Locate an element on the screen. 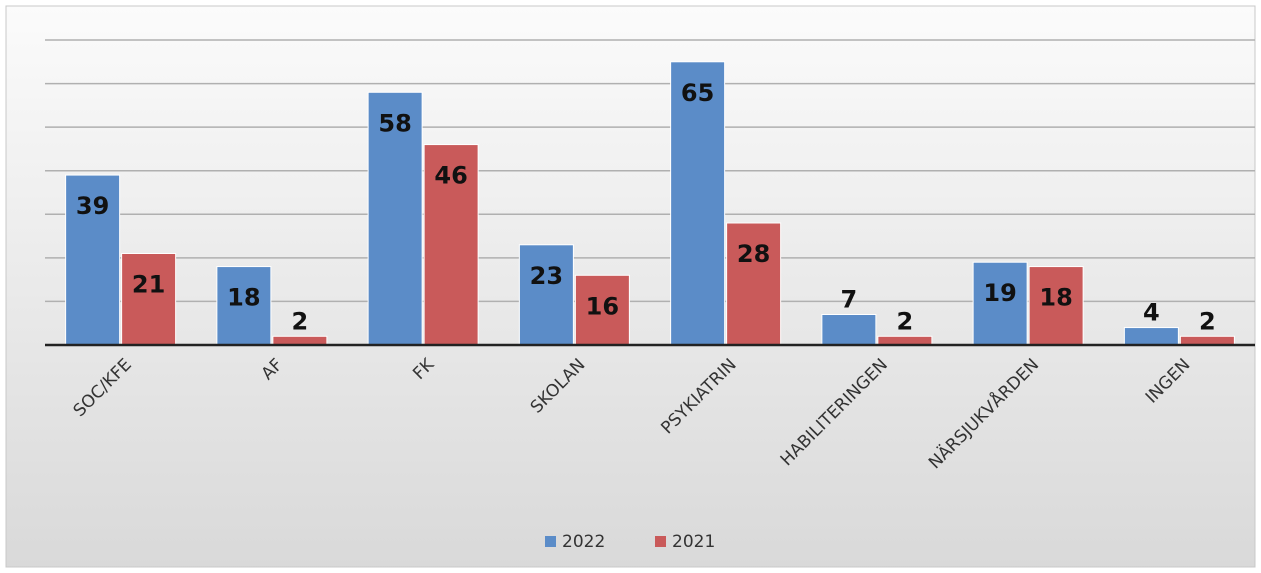 The width and height of the screenshot is (1261, 573). value-label: 4 is located at coordinates (1151, 313).